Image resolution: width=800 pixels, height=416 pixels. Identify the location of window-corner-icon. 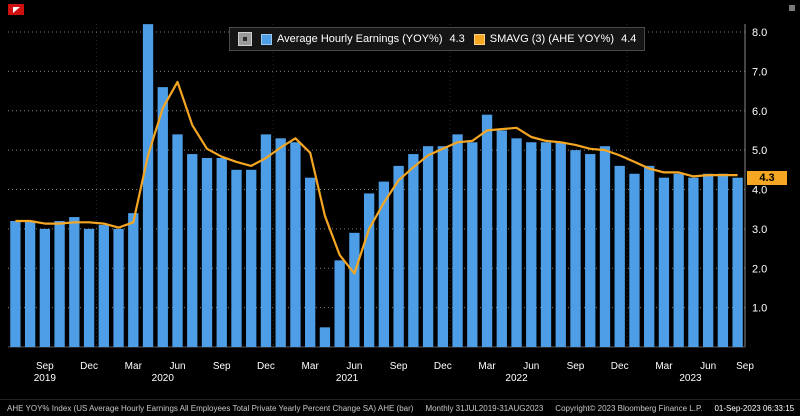
(792, 8).